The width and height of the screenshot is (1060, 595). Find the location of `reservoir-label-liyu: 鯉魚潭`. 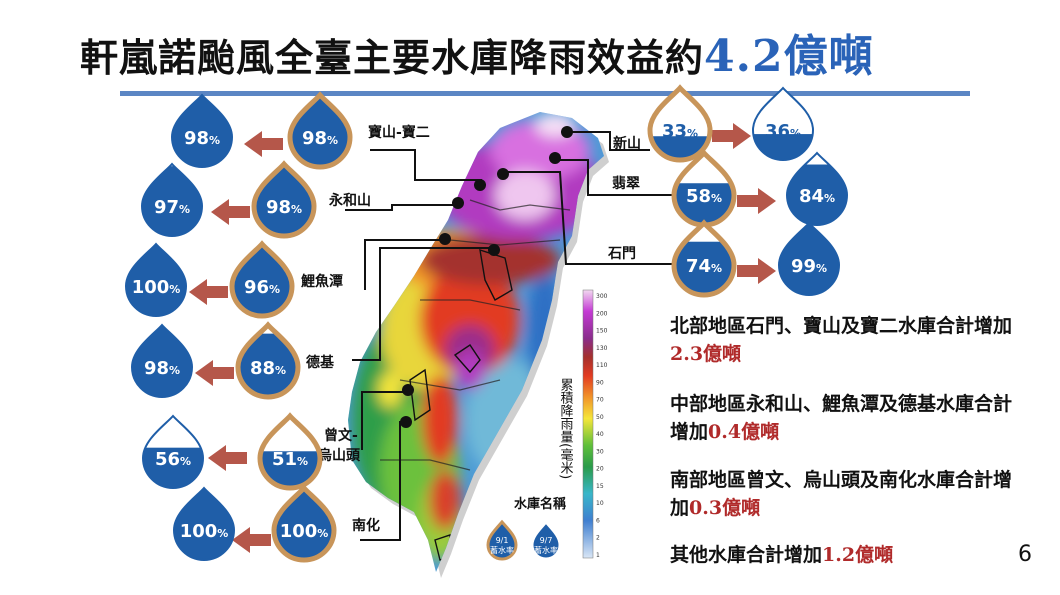

reservoir-label-liyu: 鯉魚潭 is located at coordinates (322, 281).